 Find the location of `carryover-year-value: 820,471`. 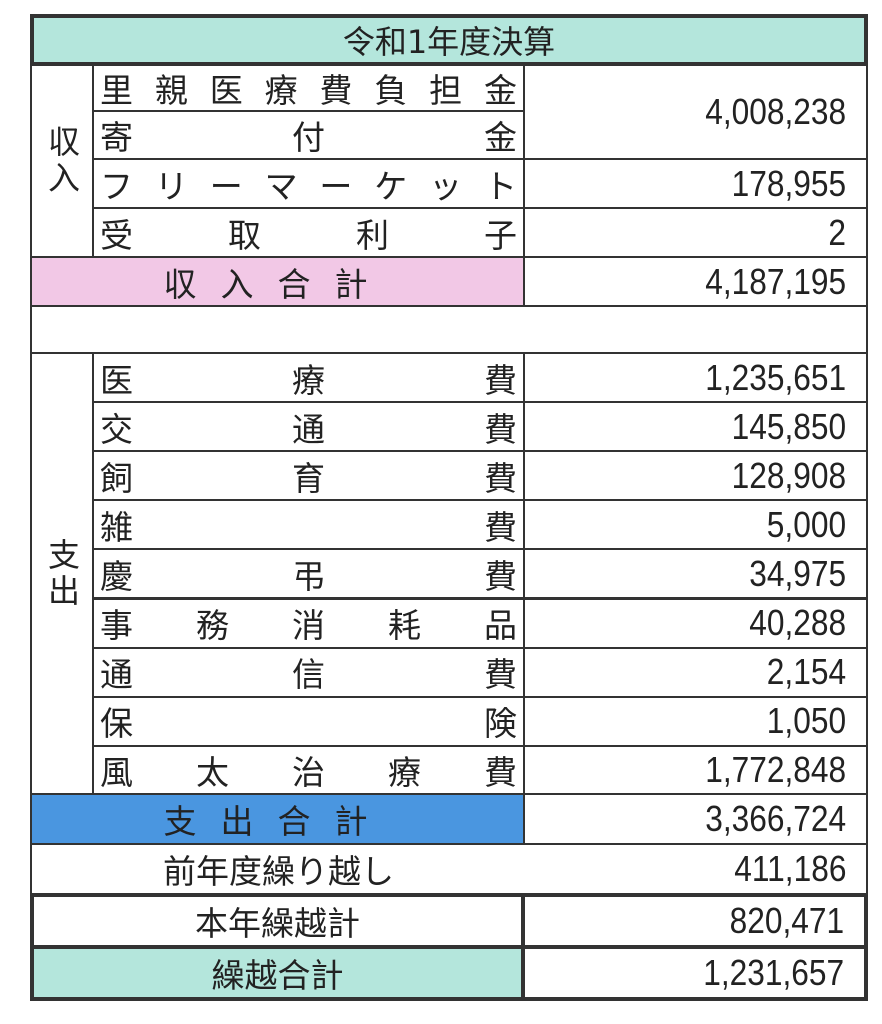

carryover-year-value: 820,471 is located at coordinates (694, 921).